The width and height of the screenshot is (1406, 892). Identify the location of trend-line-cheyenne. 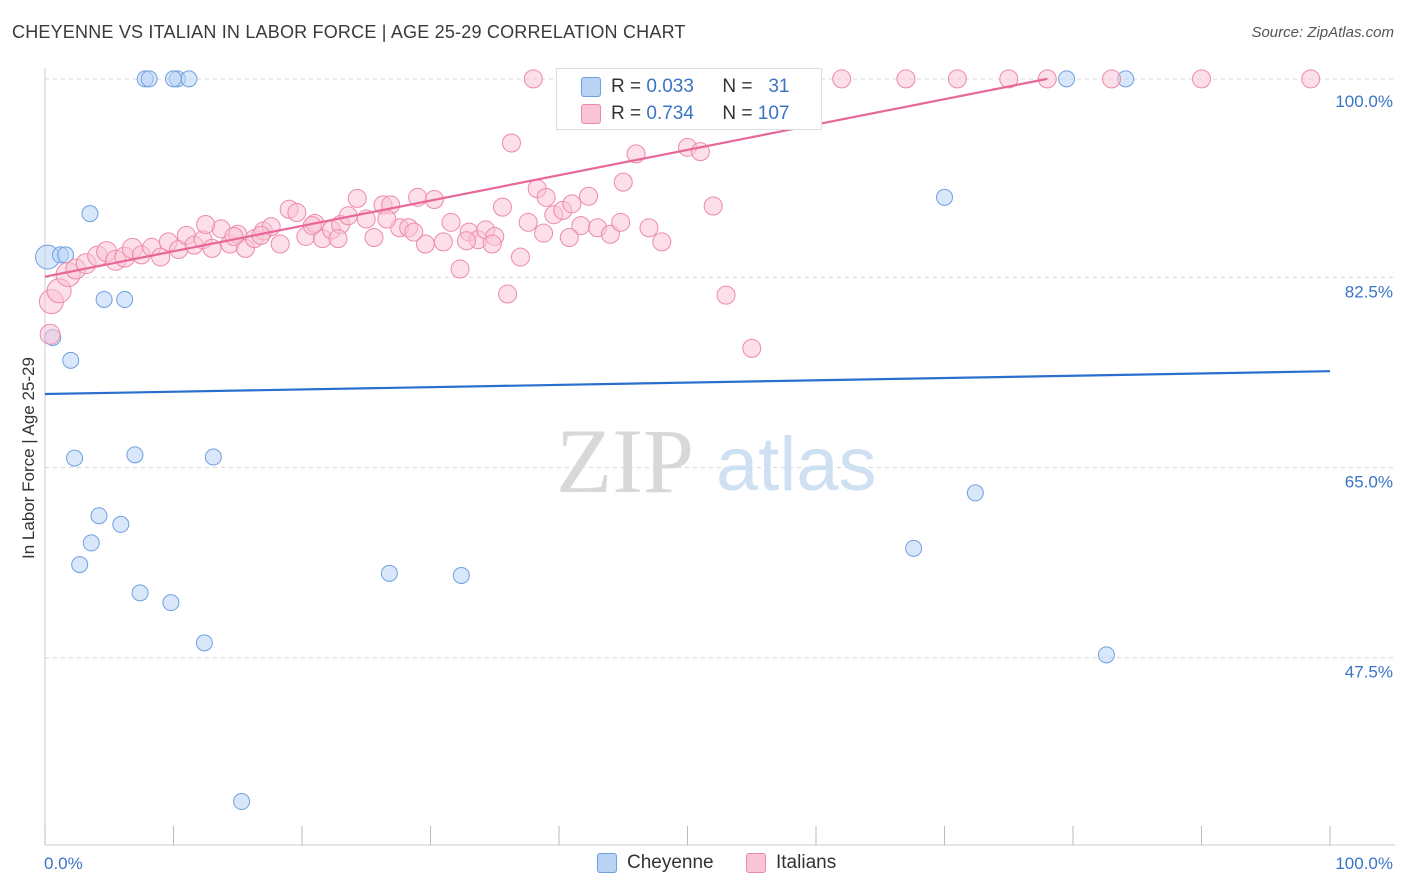
(687, 383).